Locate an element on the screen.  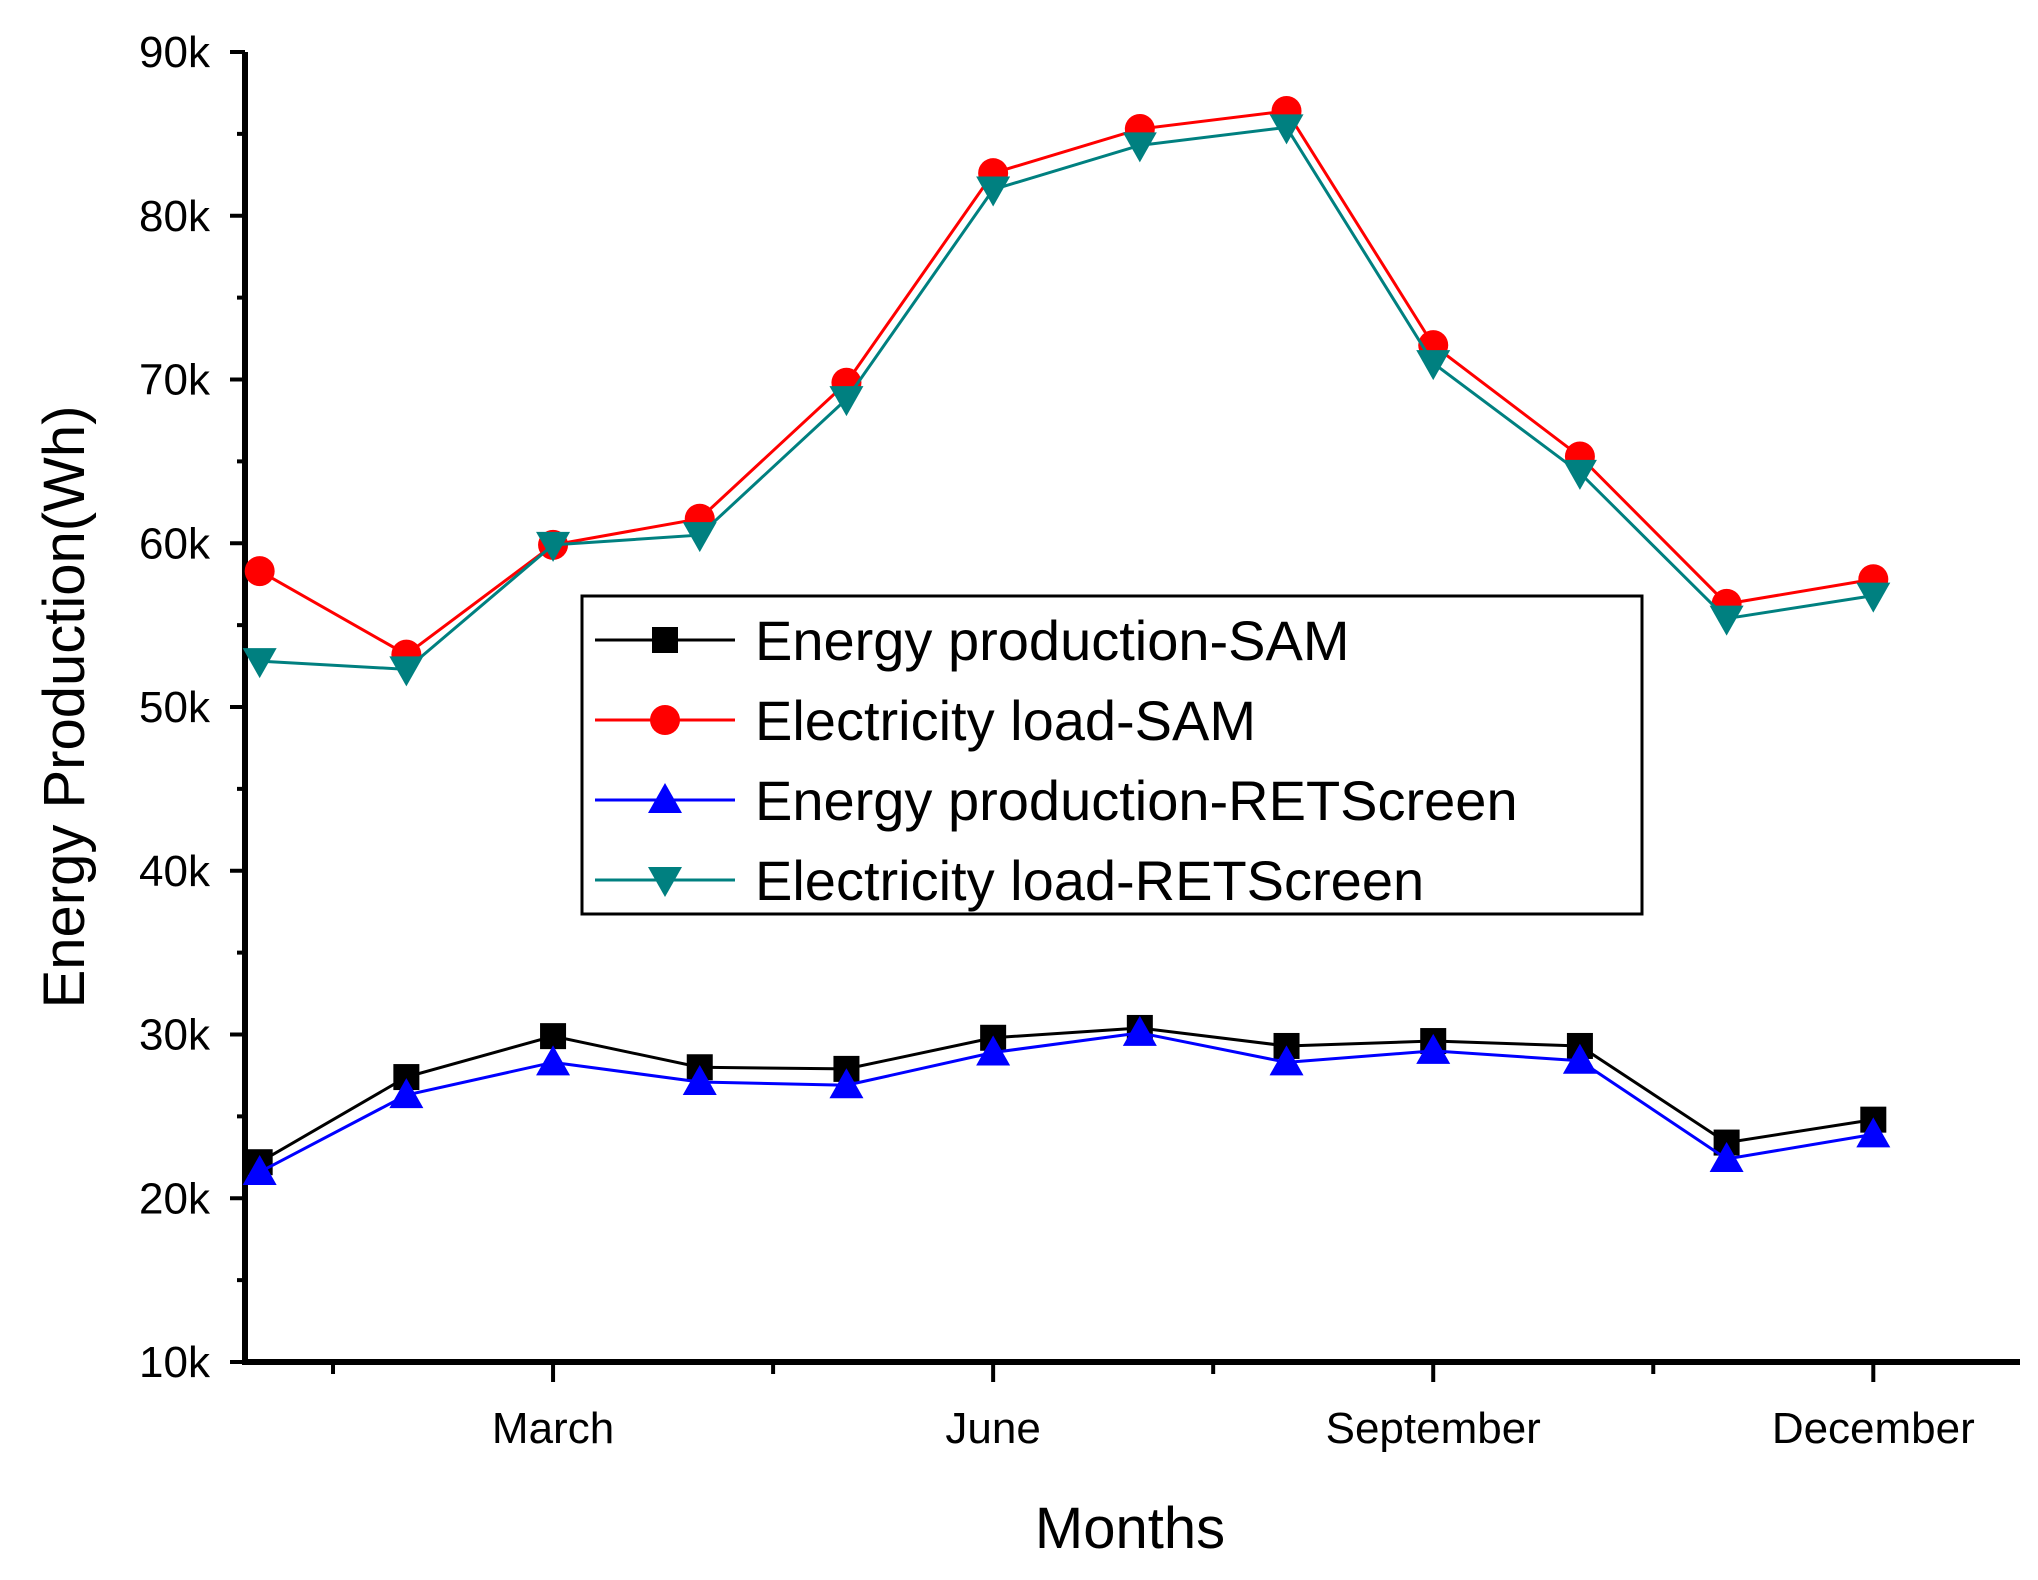
legend-label: Energy production-SAM is located at coordinates (1052, 640).